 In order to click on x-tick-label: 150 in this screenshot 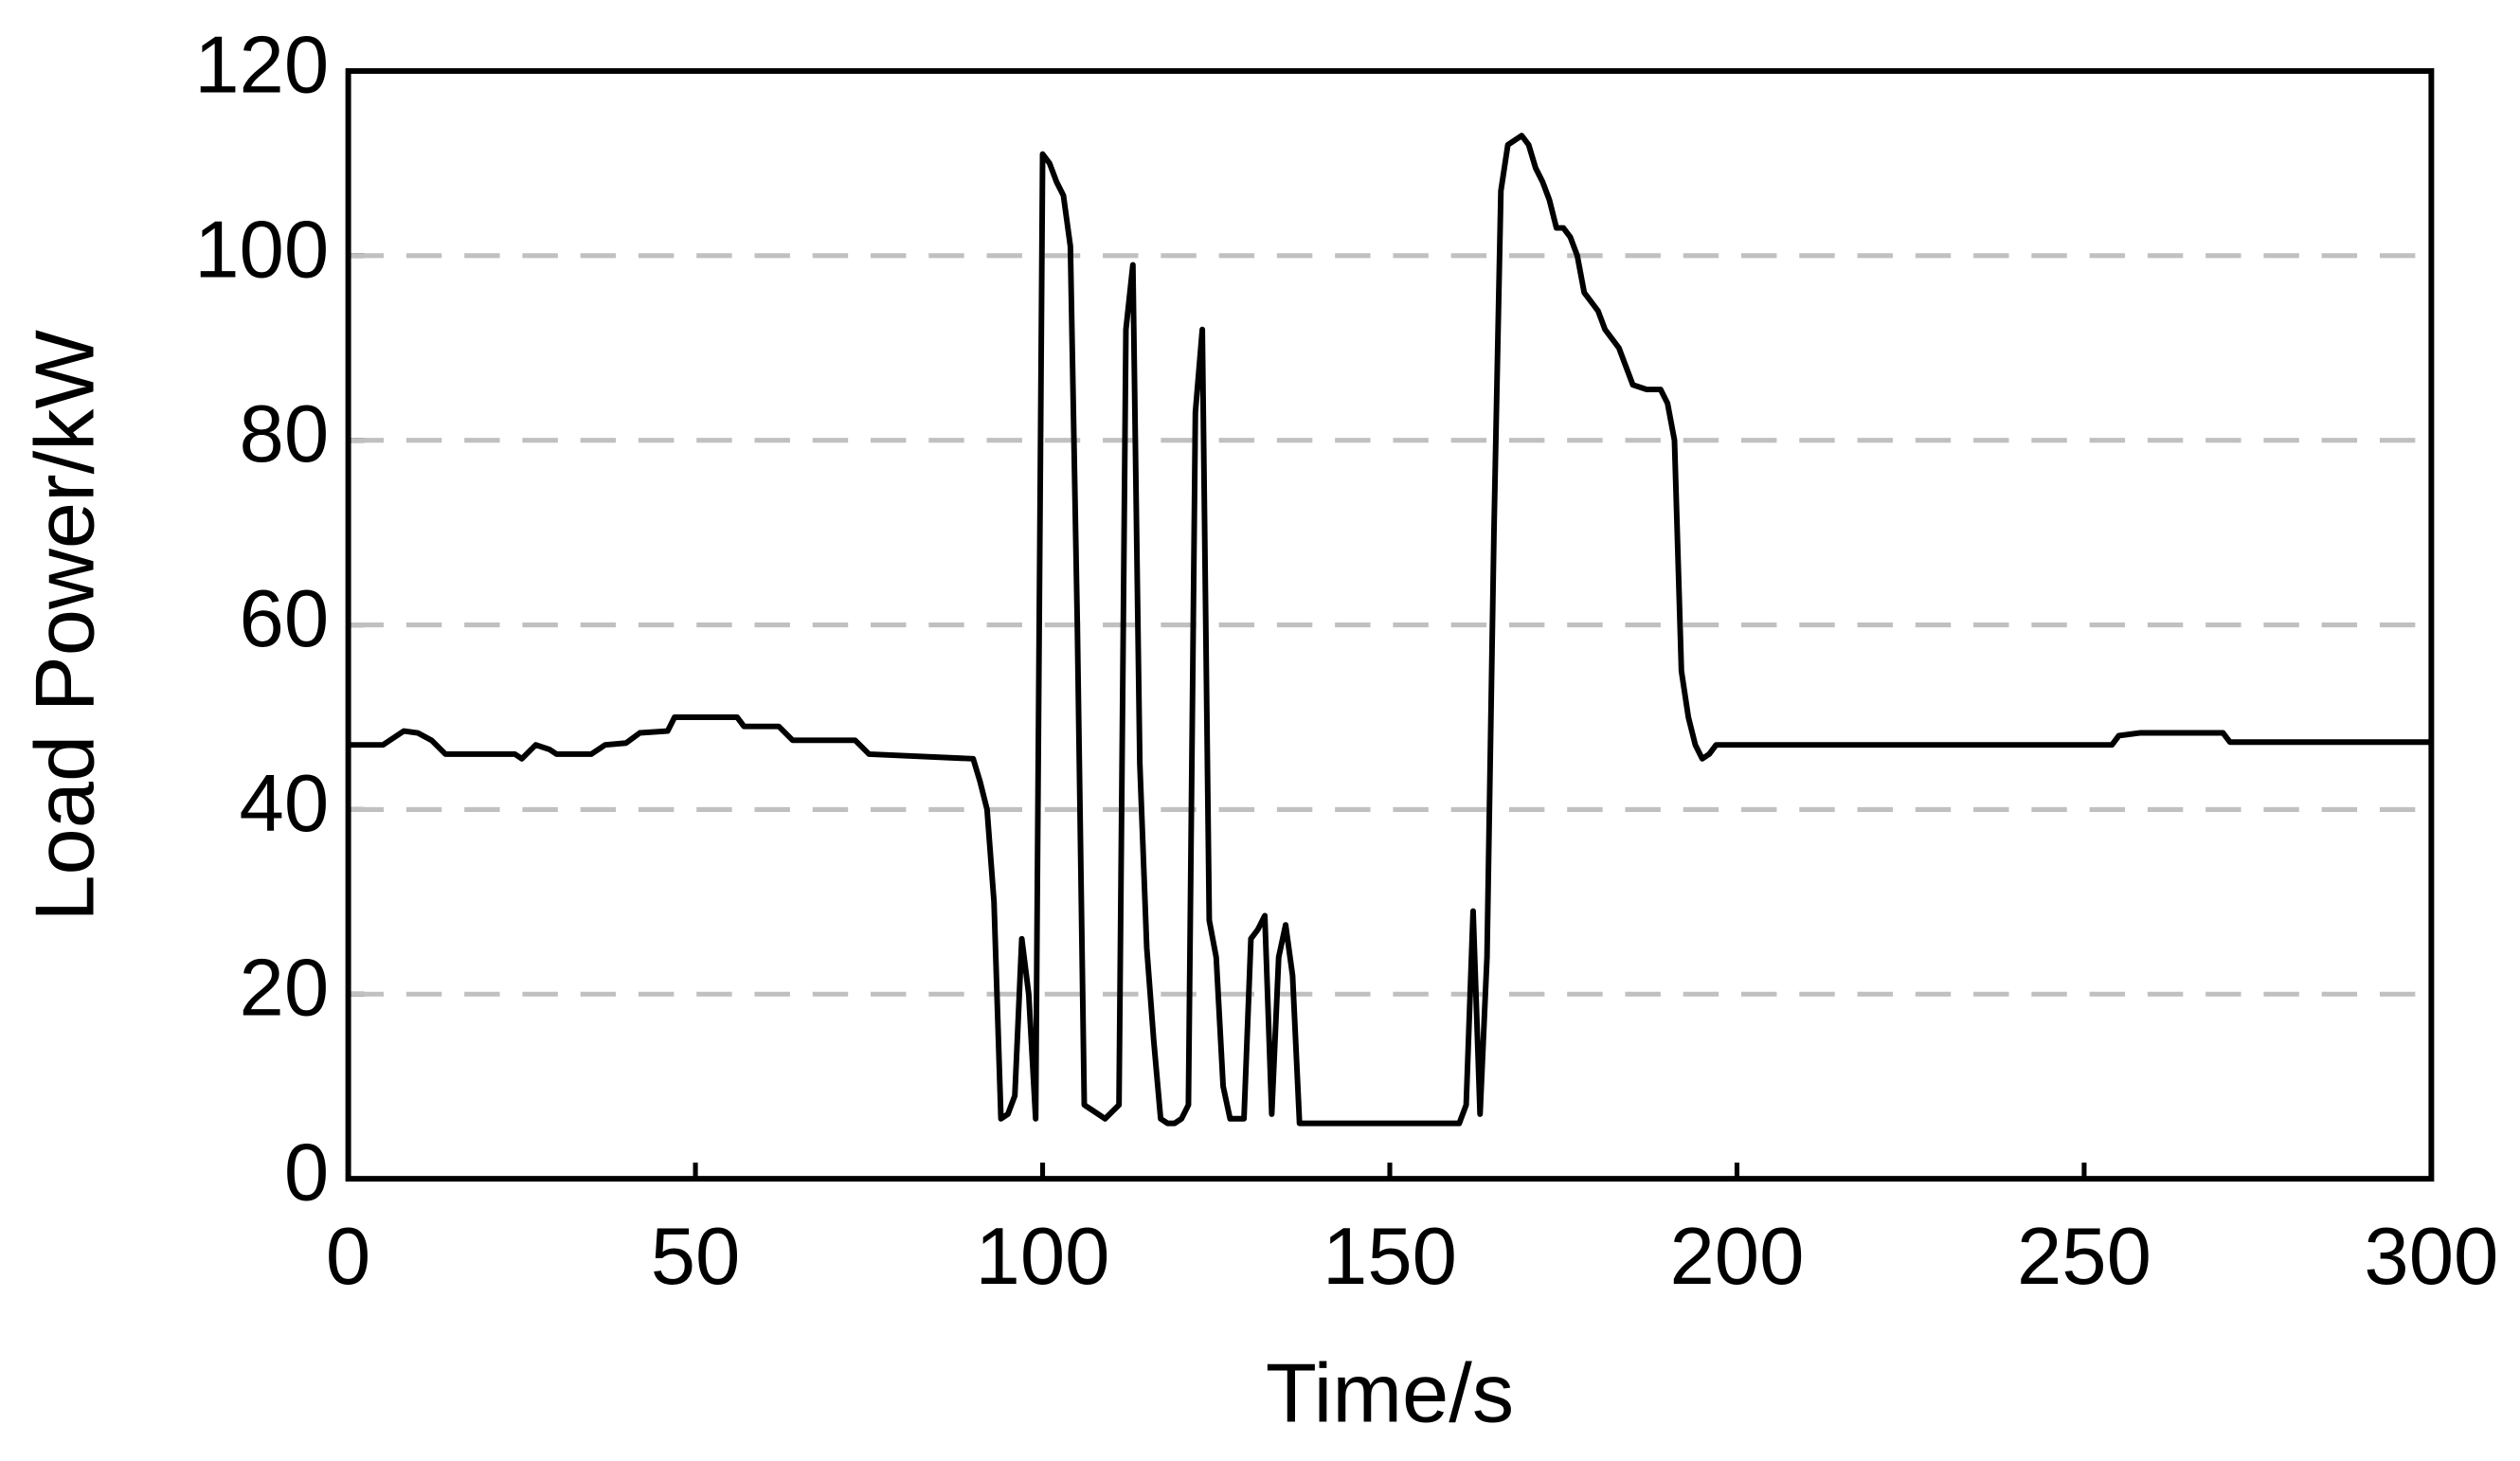, I will do `click(1390, 1257)`.